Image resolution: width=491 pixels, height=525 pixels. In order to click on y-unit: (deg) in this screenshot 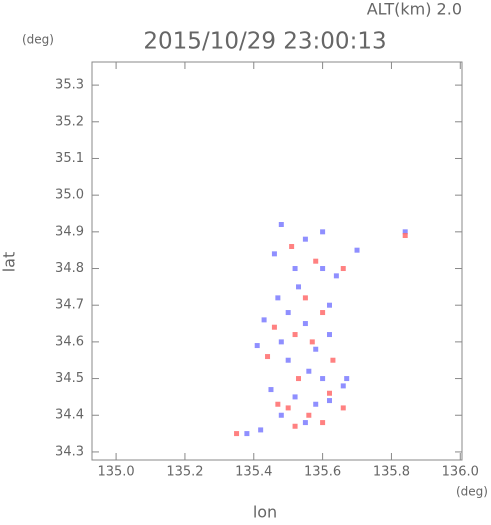, I will do `click(38, 40)`.